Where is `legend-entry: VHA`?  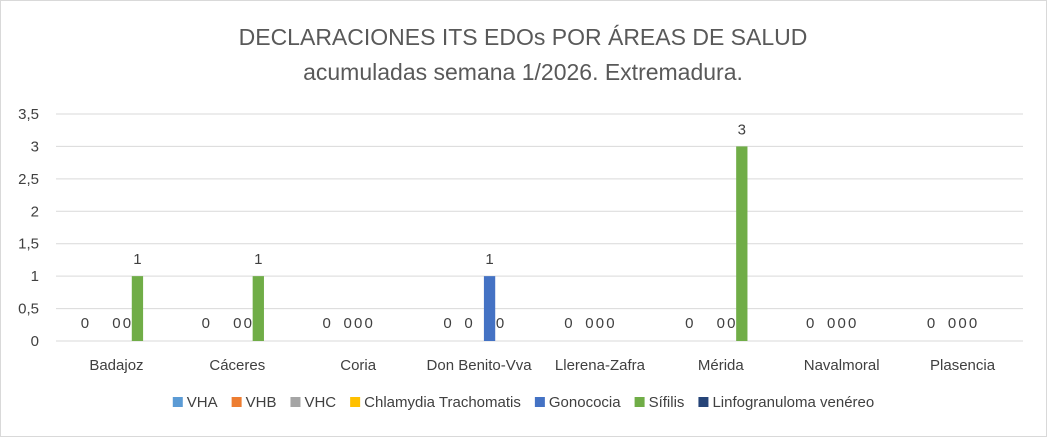
legend-entry: VHA is located at coordinates (202, 402).